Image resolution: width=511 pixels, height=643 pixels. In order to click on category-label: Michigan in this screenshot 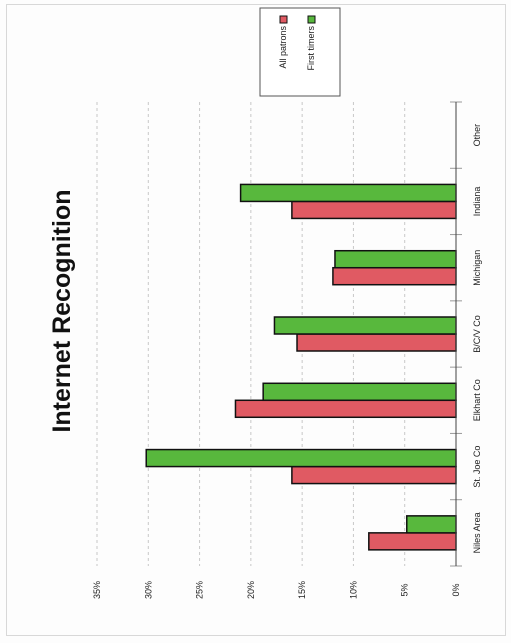, I will do `click(477, 268)`.